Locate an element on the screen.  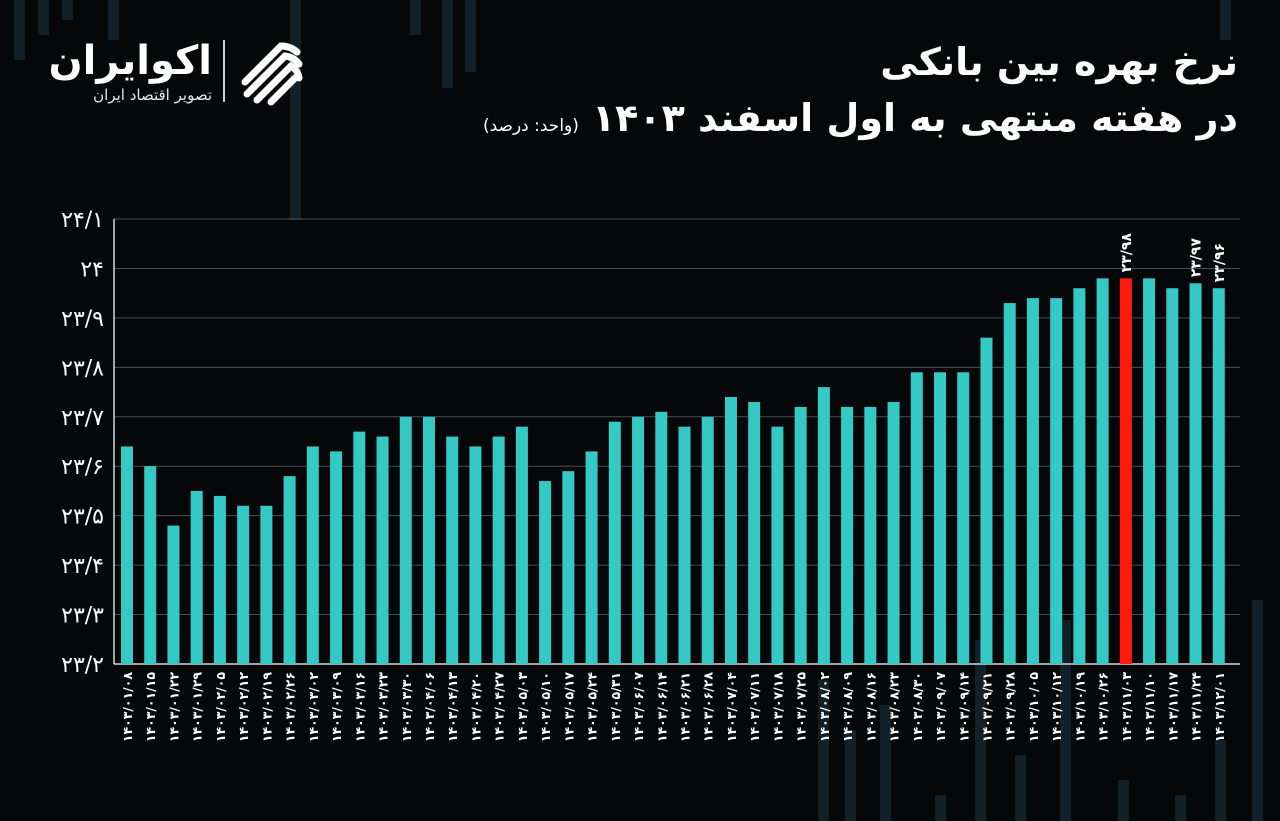
x-tick-label: ۱۴۰۳/۰۳/۱۶ is located at coordinates (359, 707).